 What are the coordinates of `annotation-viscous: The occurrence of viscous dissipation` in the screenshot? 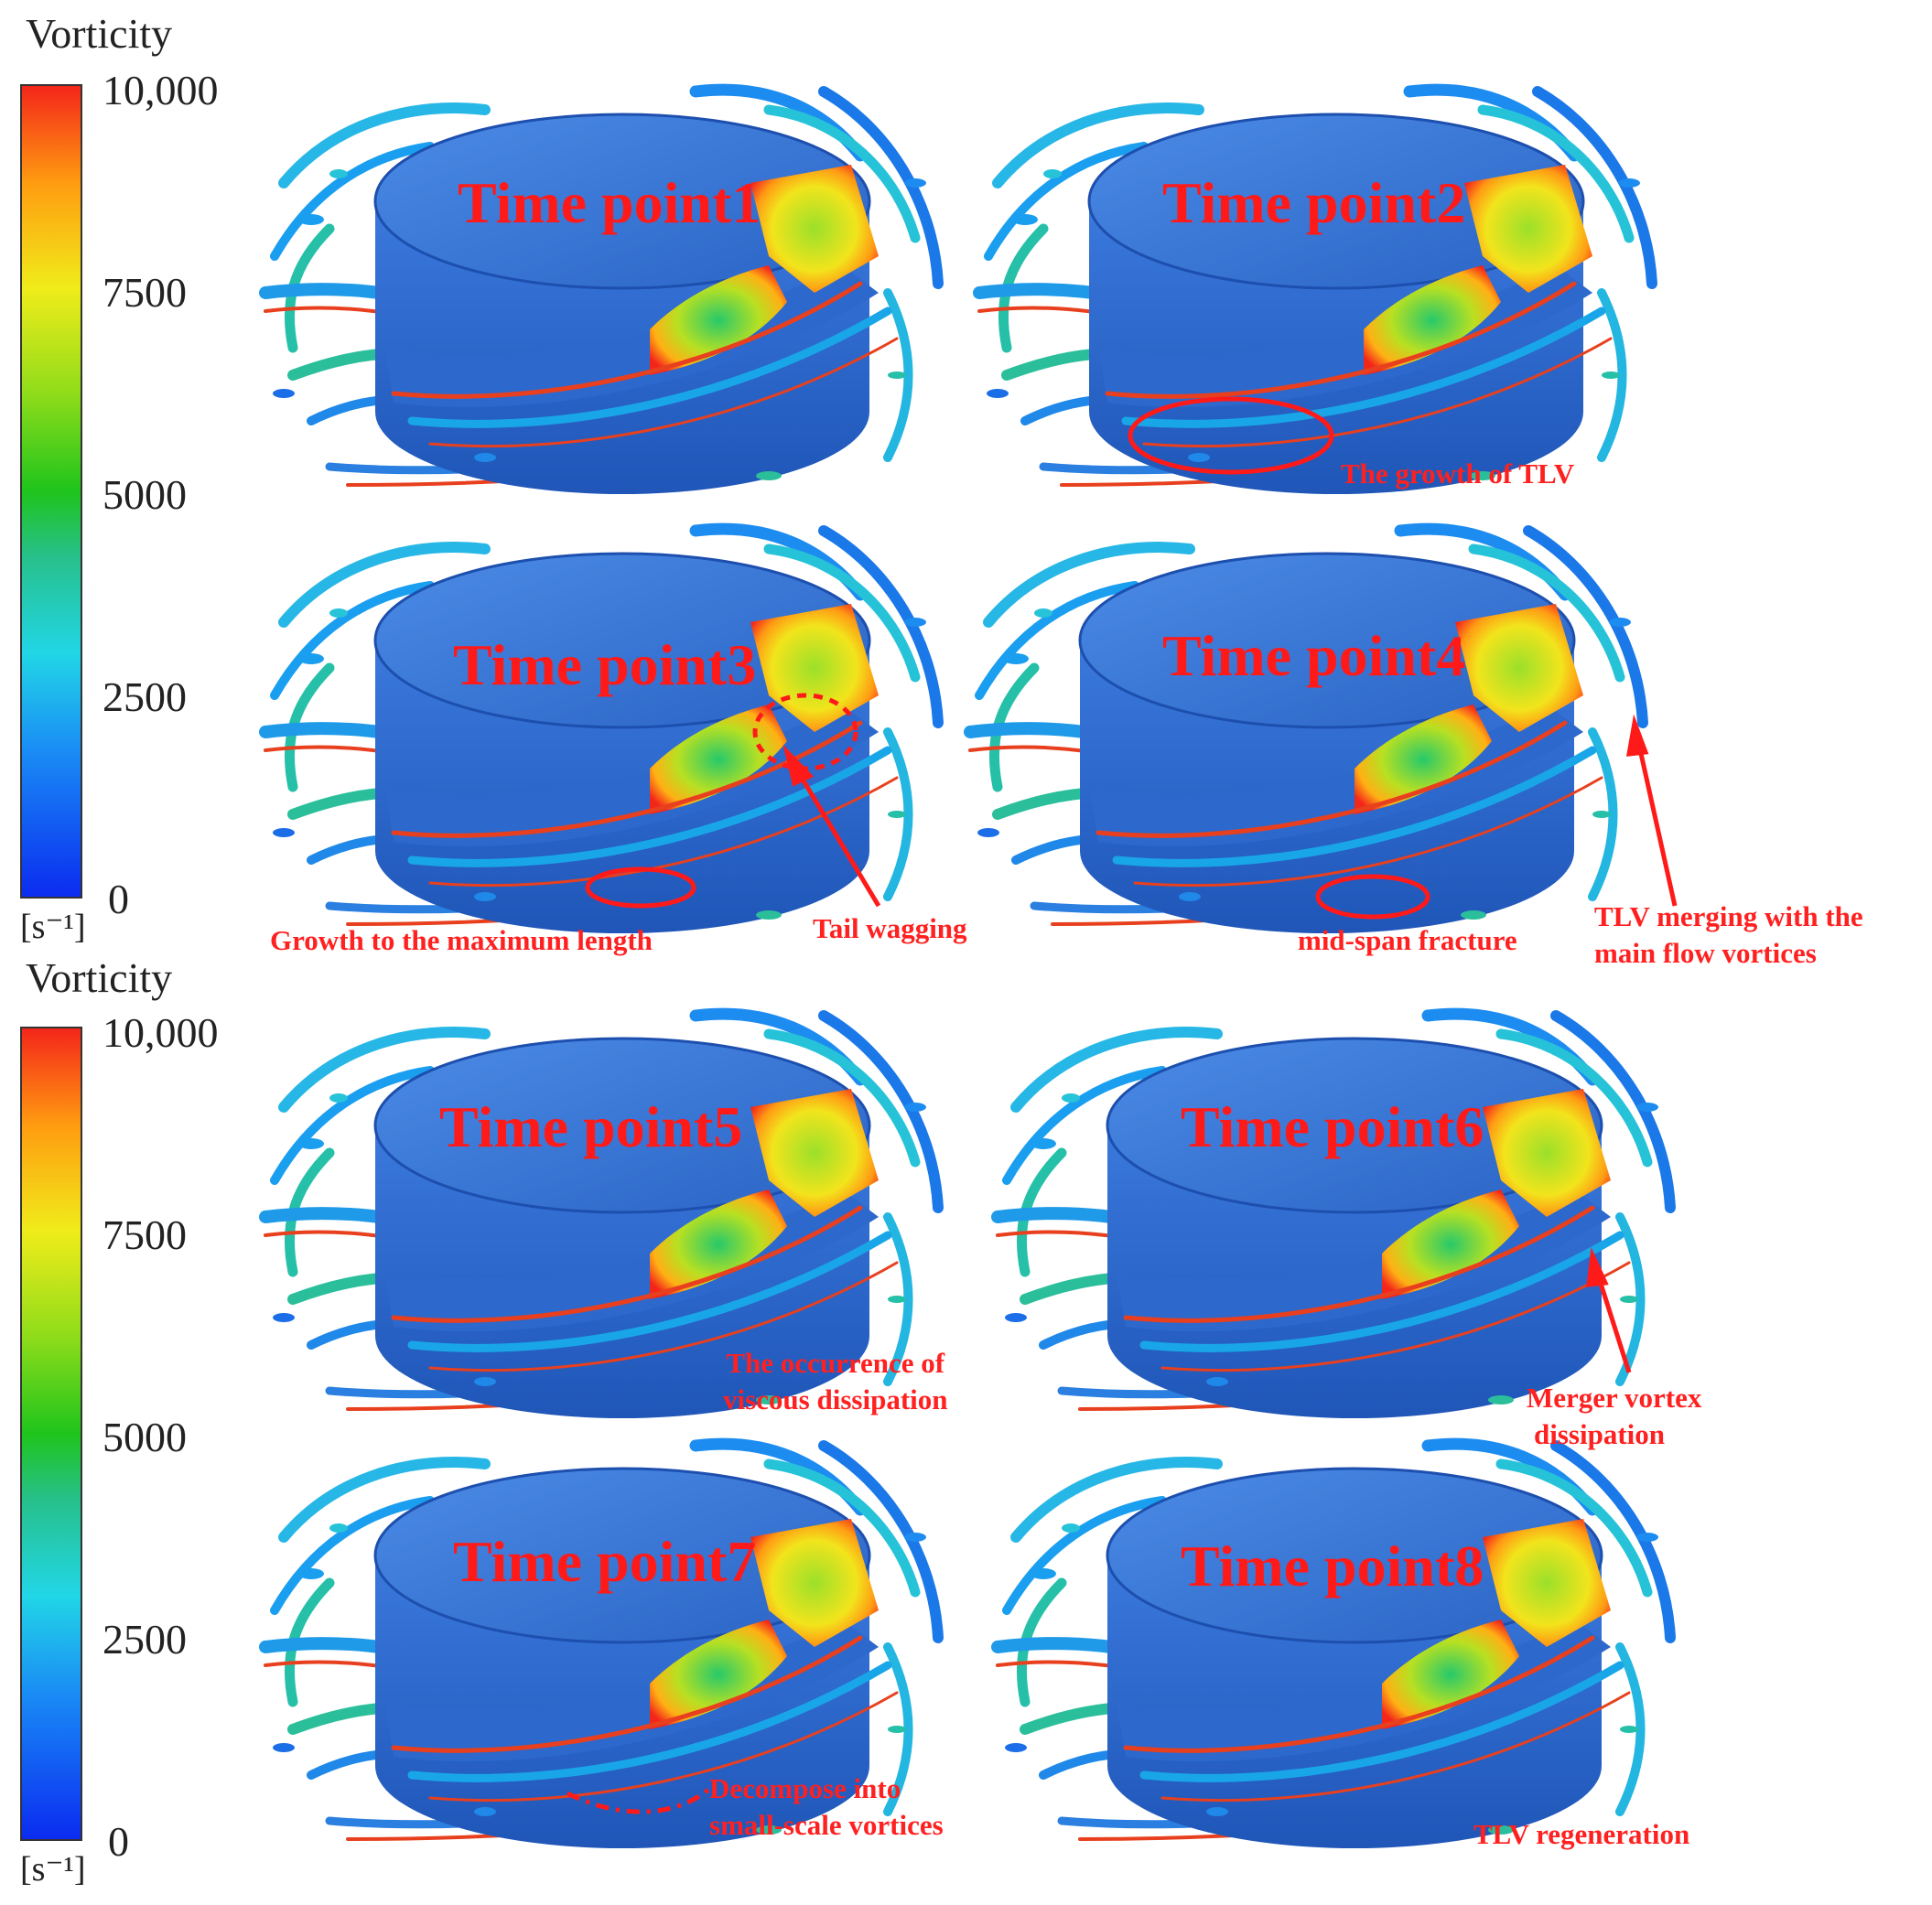 It's located at (835, 1381).